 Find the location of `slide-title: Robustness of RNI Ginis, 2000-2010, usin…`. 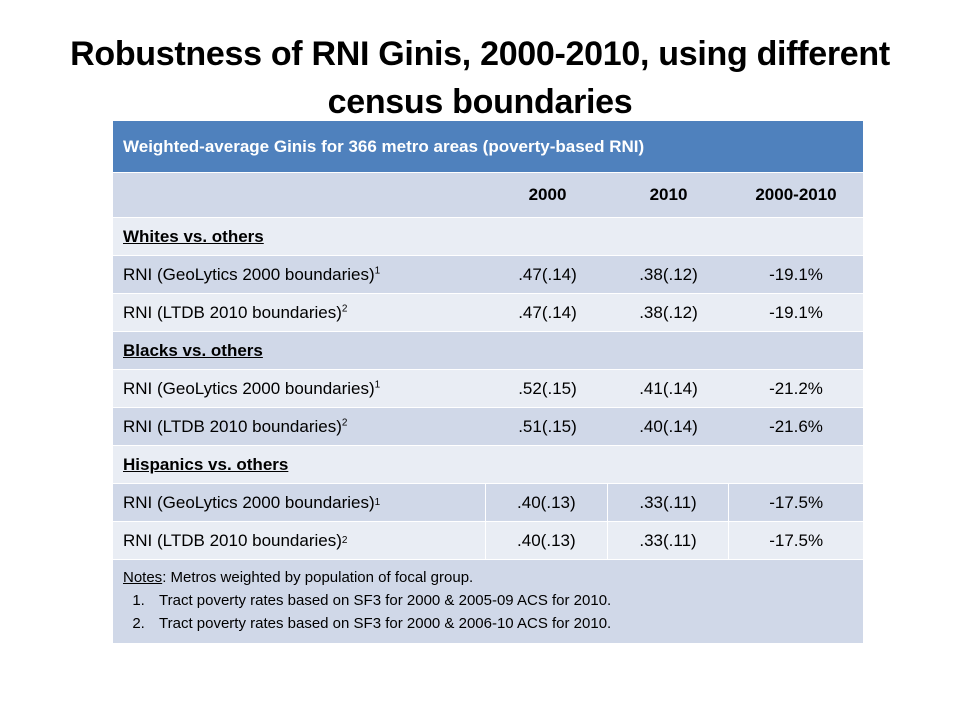

slide-title: Robustness of RNI Ginis, 2000-2010, usin… is located at coordinates (480, 78).